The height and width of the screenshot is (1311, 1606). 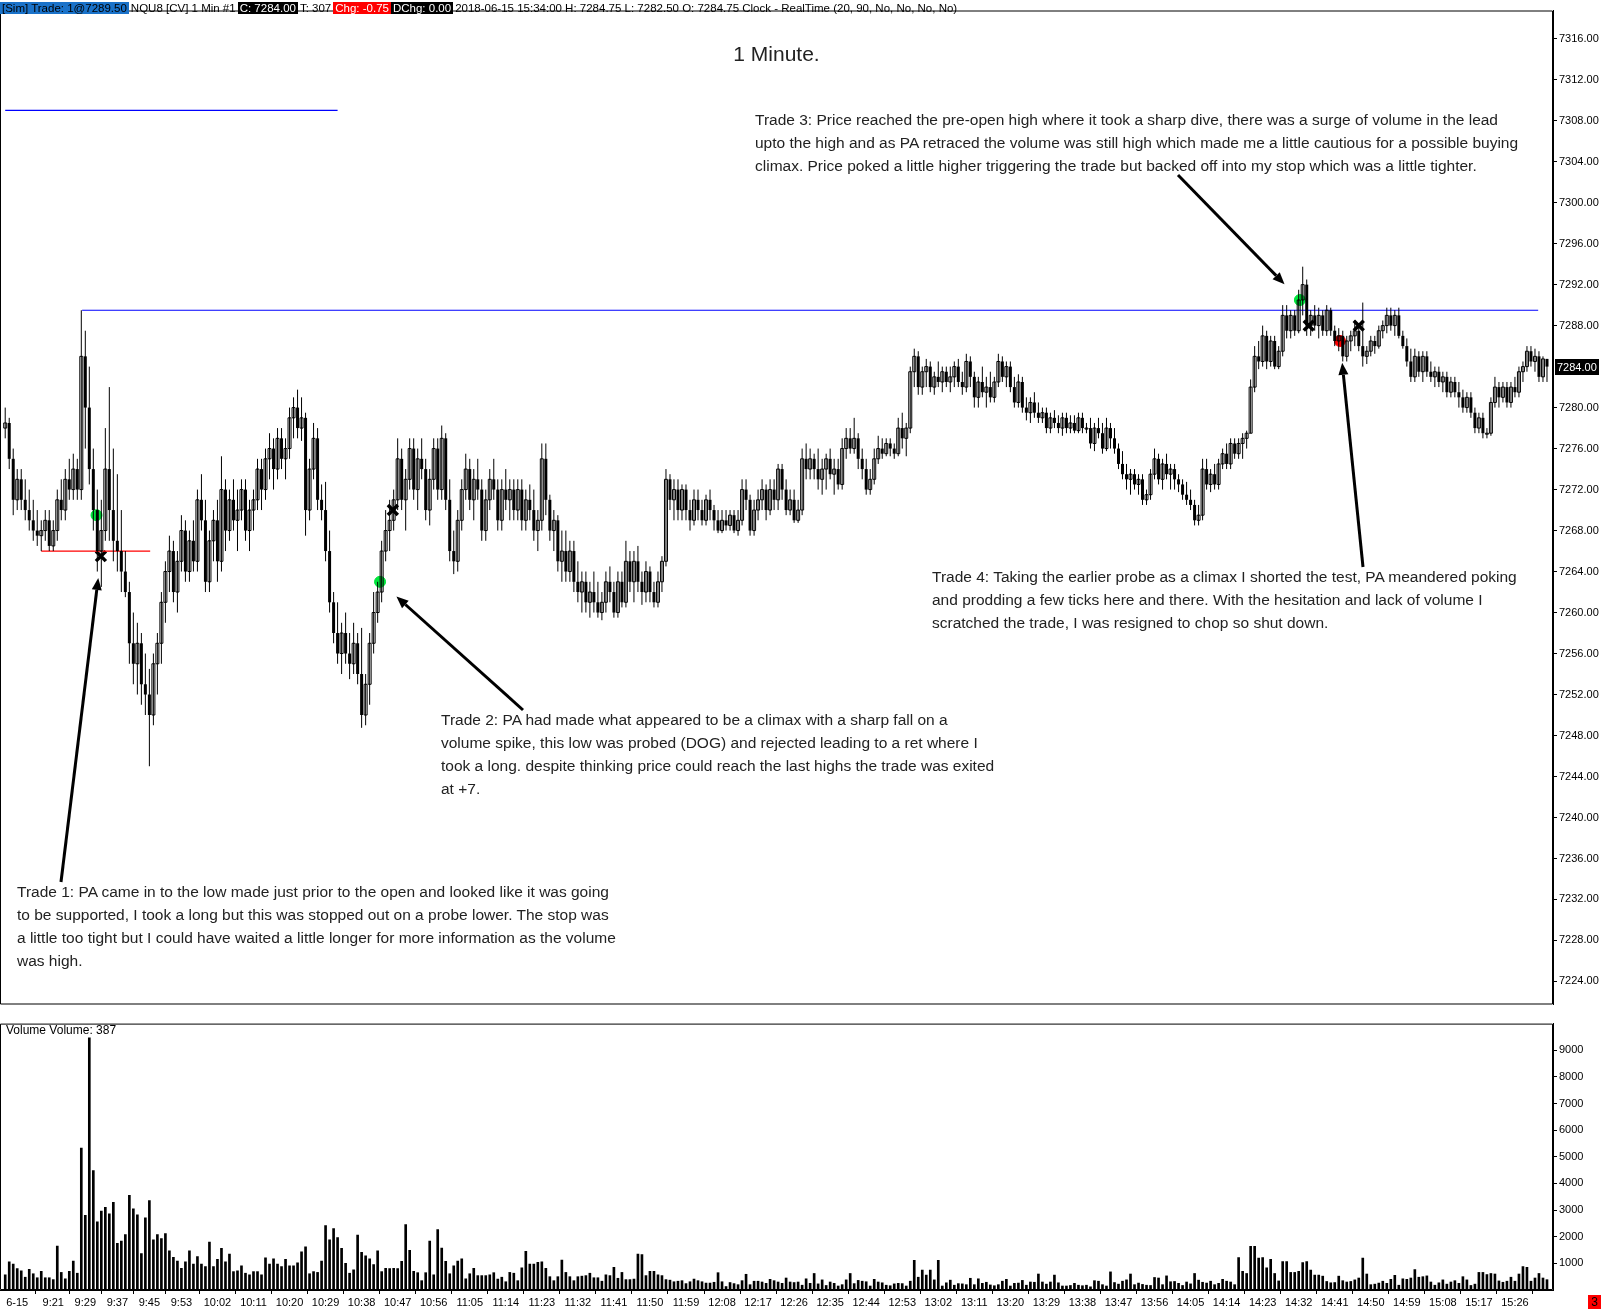 What do you see at coordinates (1579, 406) in the screenshot?
I see `y-tick-label: 7280.00` at bounding box center [1579, 406].